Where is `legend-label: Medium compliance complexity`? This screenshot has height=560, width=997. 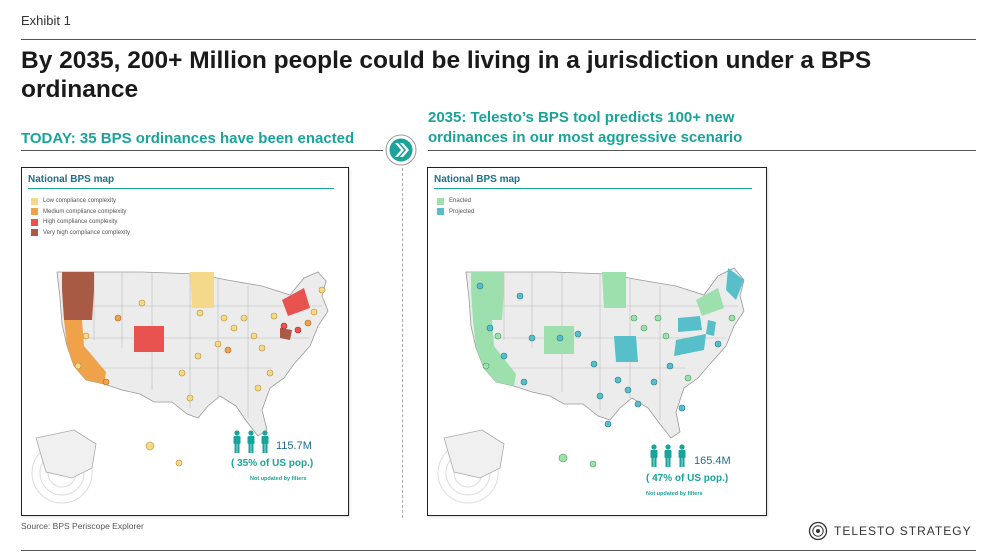 legend-label: Medium compliance complexity is located at coordinates (85, 211).